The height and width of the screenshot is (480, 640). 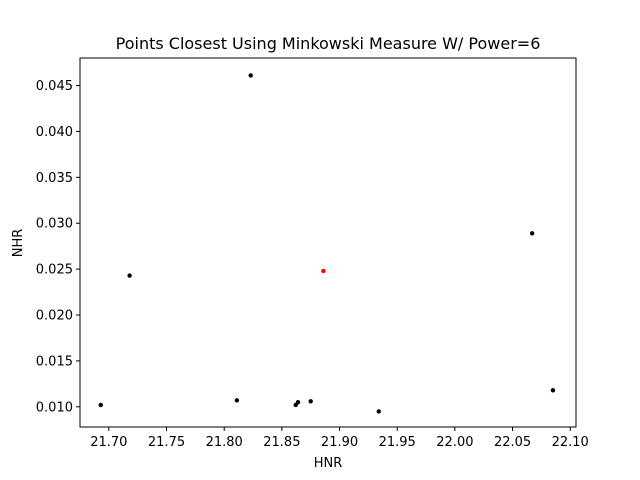 I want to click on x-tick-label: 22.05, so click(x=512, y=442).